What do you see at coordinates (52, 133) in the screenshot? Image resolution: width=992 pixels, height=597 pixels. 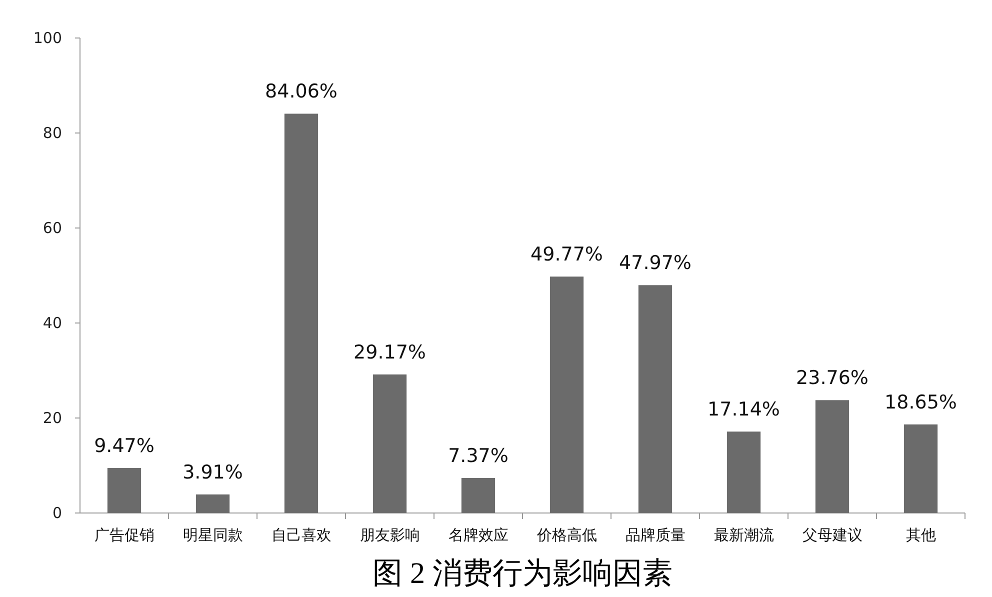 I see `y-tick-label: 80` at bounding box center [52, 133].